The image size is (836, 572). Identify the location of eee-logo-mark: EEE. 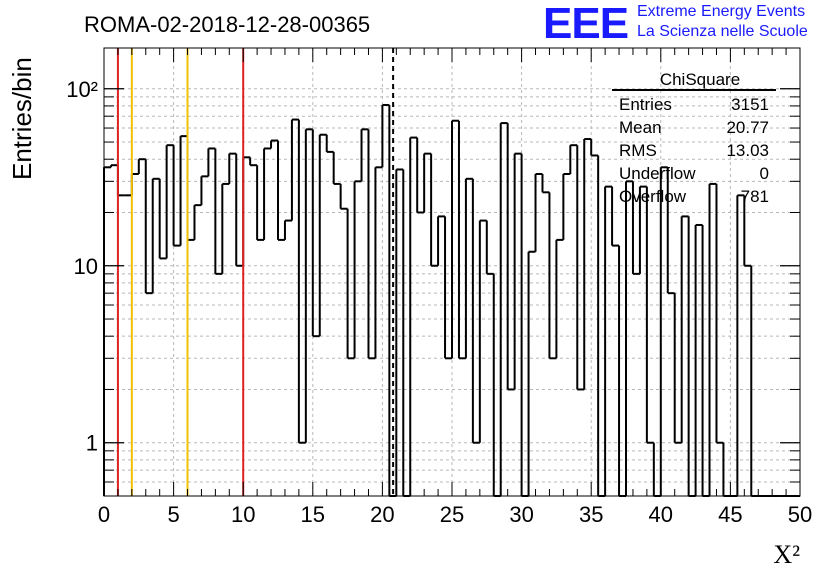
(586, 24).